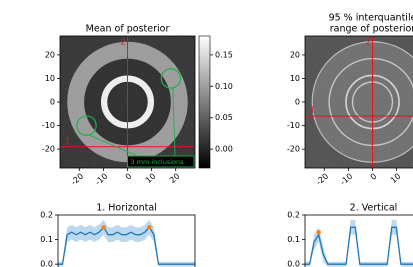 The height and width of the screenshot is (267, 413). I want to click on chart-title: 2. Vertical, so click(374, 208).